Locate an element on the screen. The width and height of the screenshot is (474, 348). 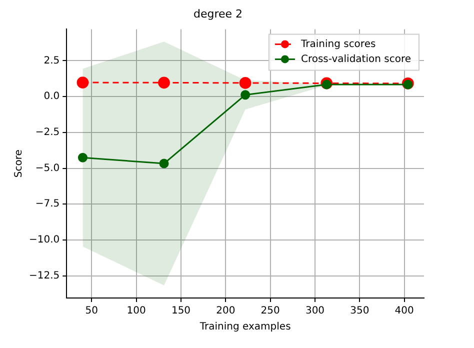
chart-title: degree 2 is located at coordinates (218, 13).